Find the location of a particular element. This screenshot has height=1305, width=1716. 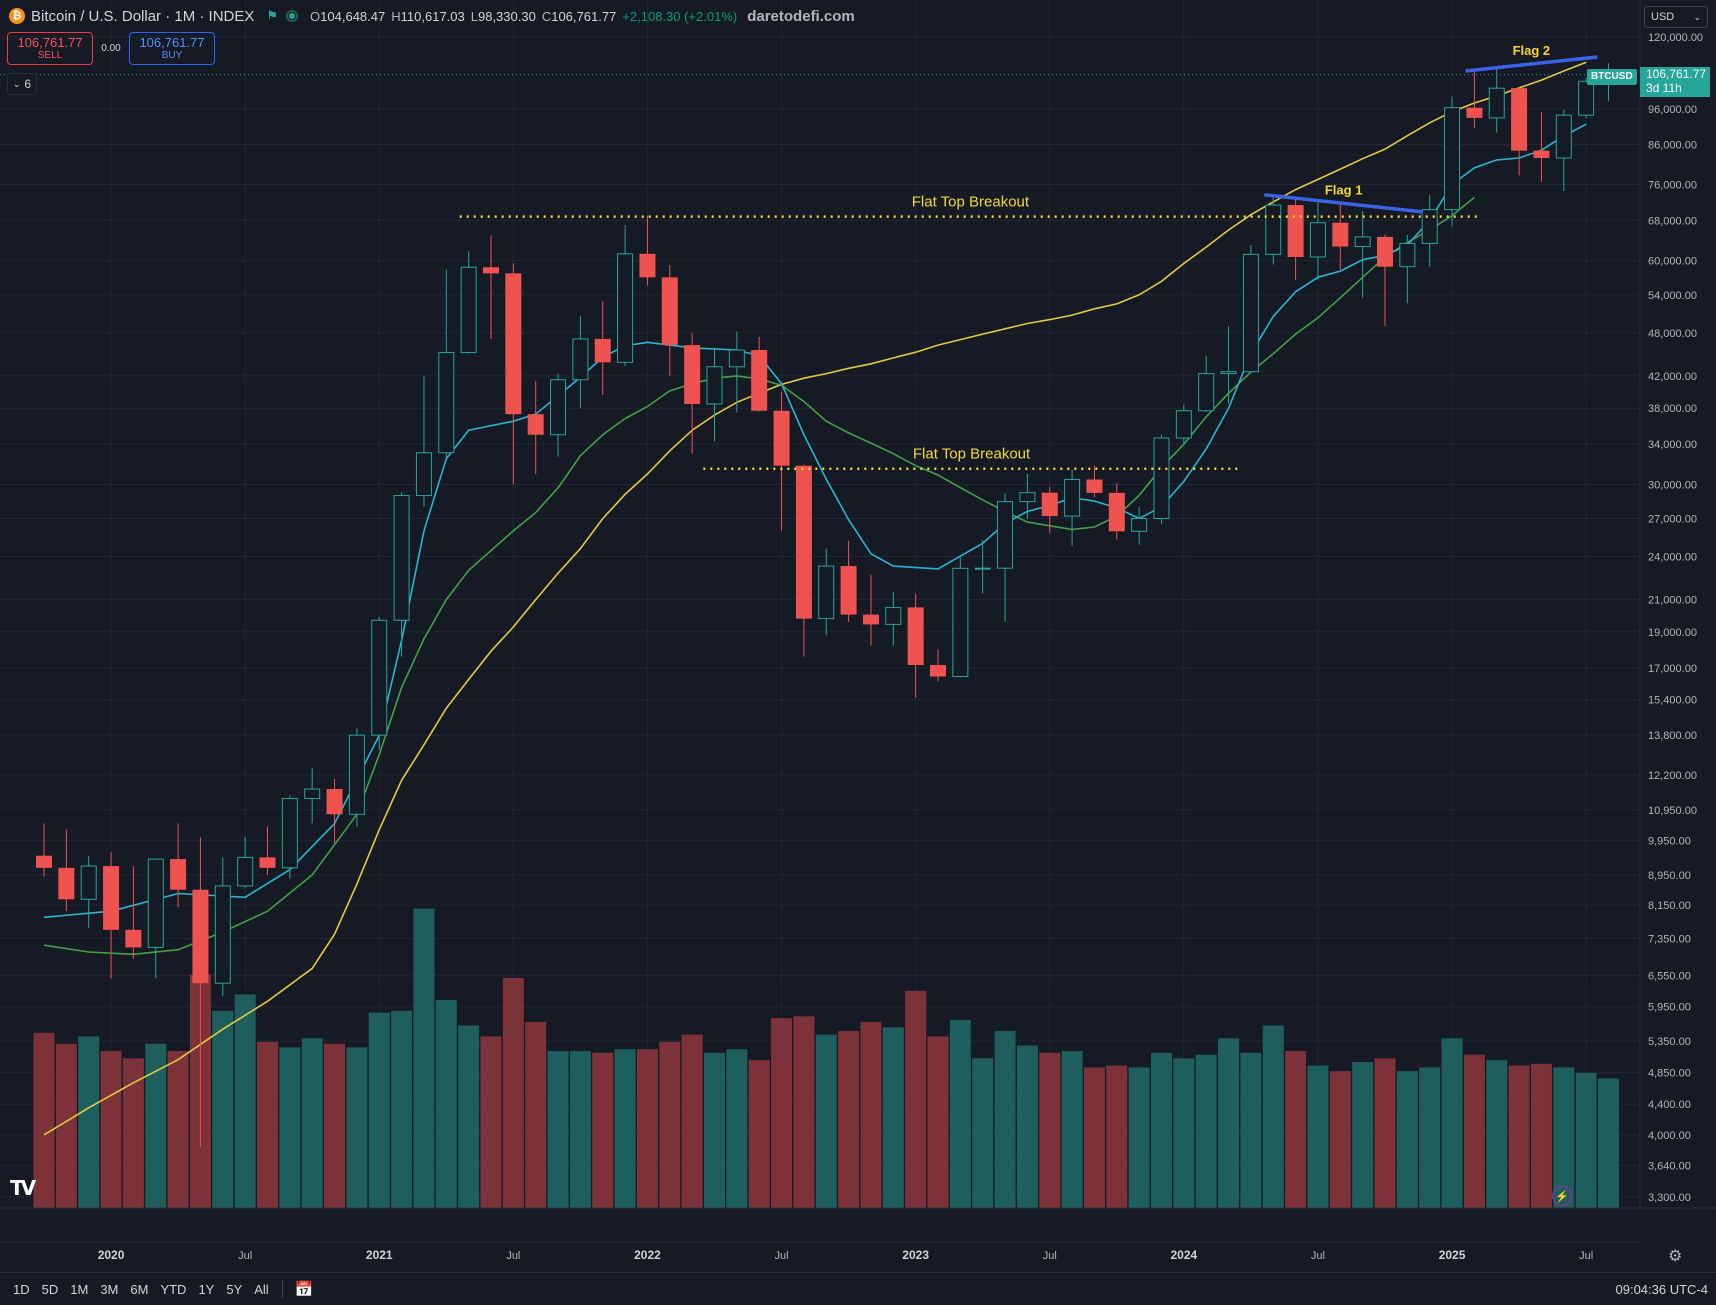

price-axis-bg is located at coordinates (1678, 636).